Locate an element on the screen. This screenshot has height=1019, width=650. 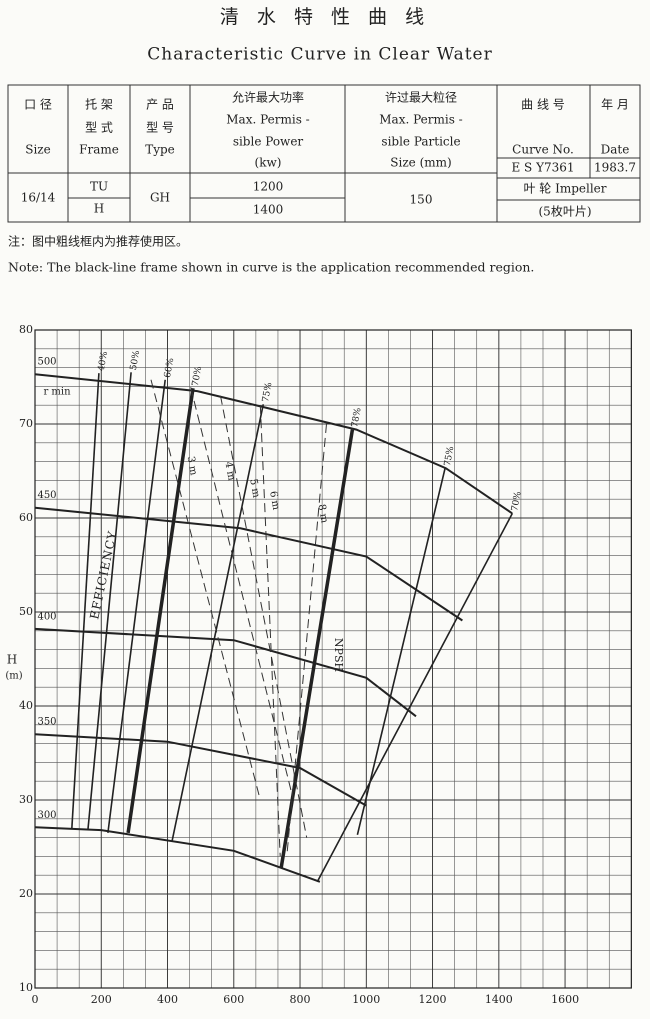
npsh-caption: NPSH is located at coordinates (338, 655).